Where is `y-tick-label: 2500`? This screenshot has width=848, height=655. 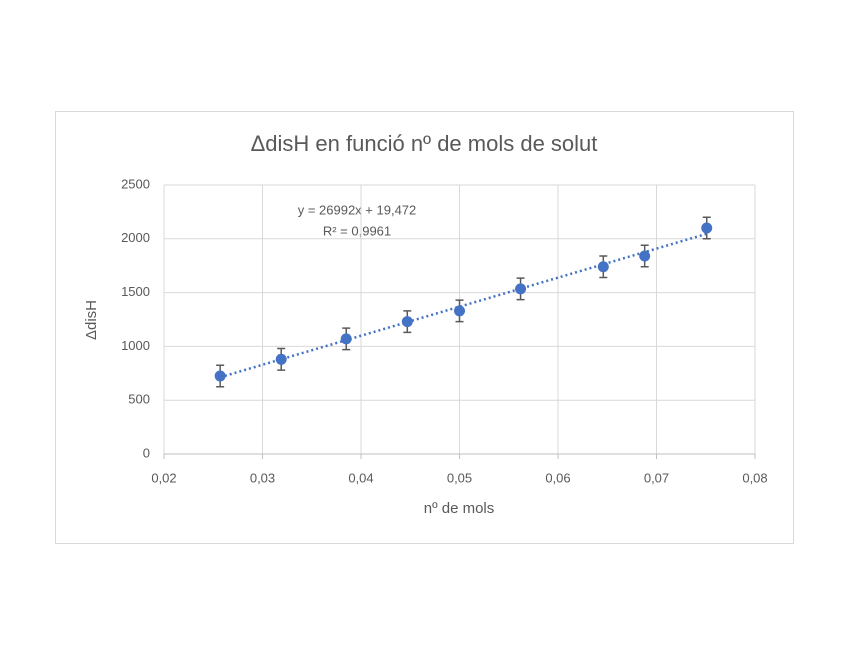 y-tick-label: 2500 is located at coordinates (135, 183).